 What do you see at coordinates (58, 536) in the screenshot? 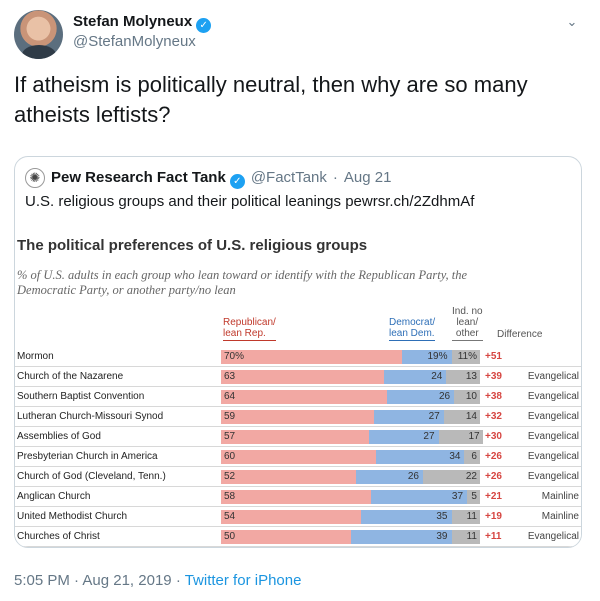
I see `row-label: Churches of Christ` at bounding box center [58, 536].